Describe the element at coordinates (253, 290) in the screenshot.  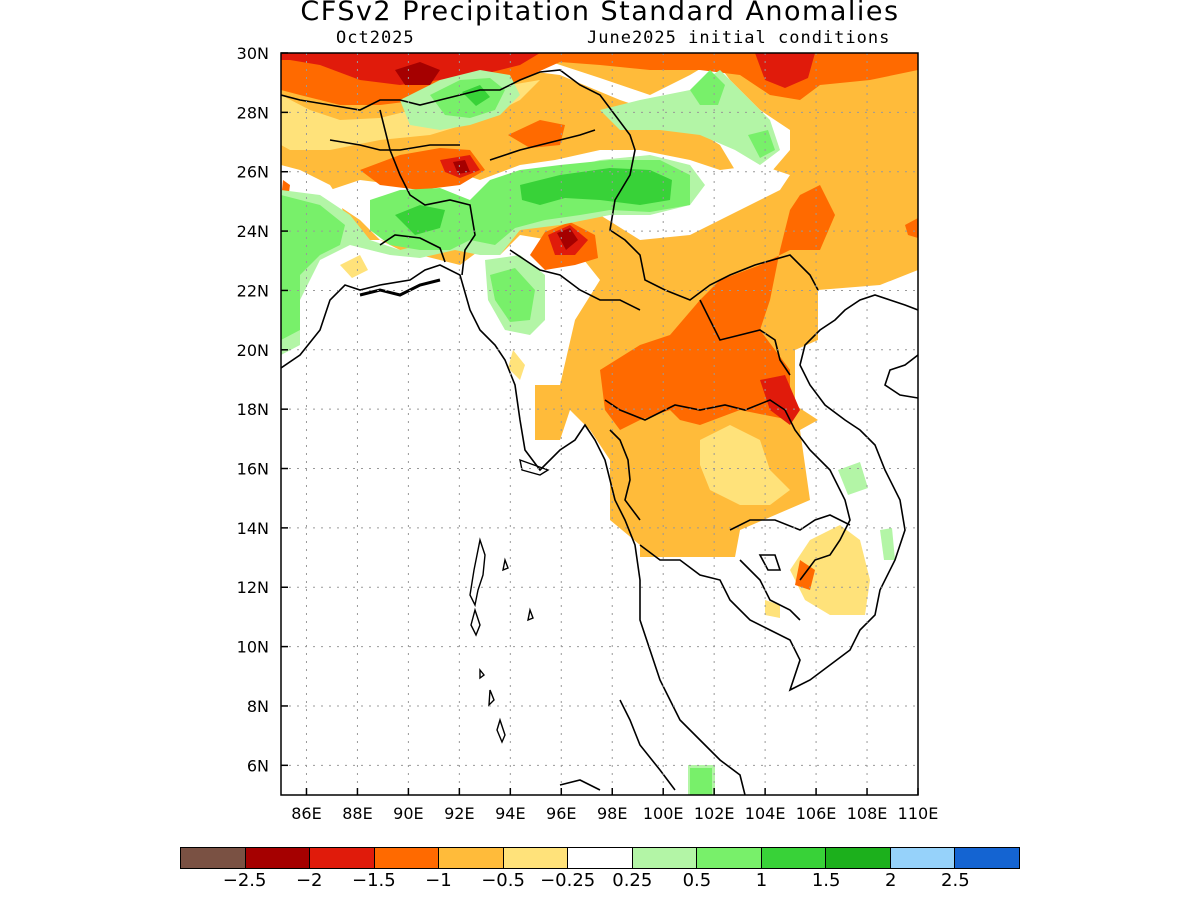
I see `lat-tick-label: 22N` at that location.